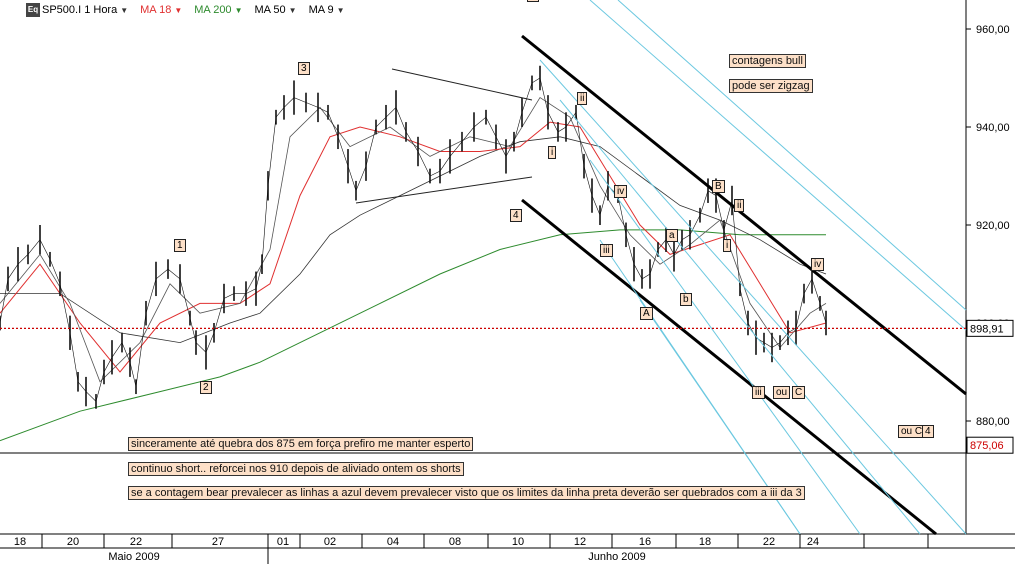 Image resolution: width=1015 pixels, height=564 pixels. Describe the element at coordinates (813, 542) in the screenshot. I see `x-day-label: 24` at that location.